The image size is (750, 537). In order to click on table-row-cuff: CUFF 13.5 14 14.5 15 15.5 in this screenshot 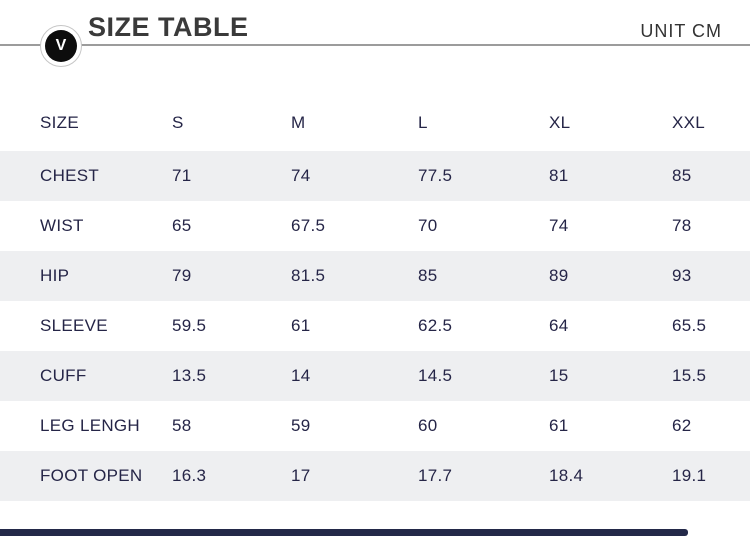, I will do `click(375, 376)`.